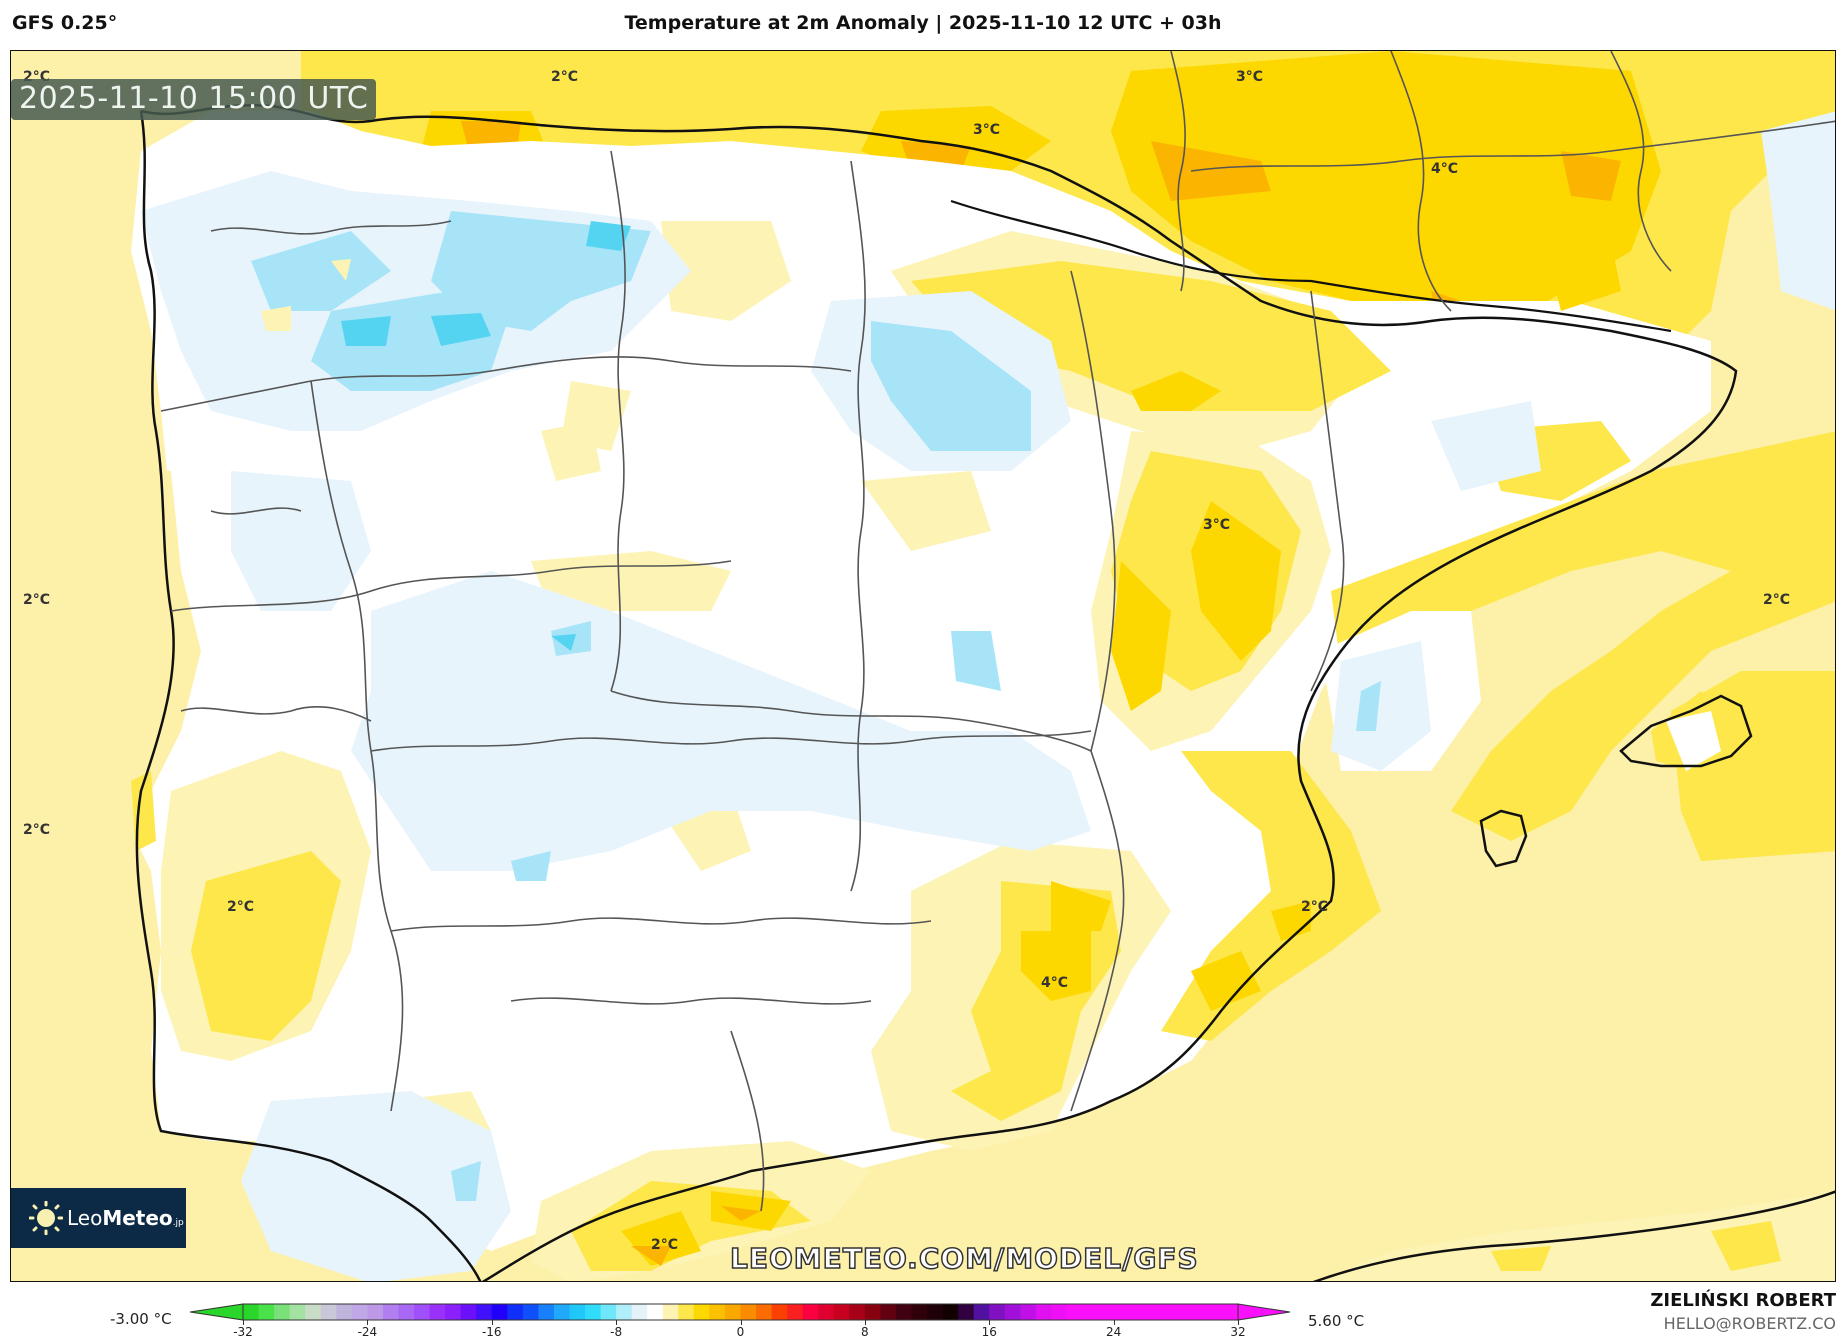 The image size is (1846, 1339). What do you see at coordinates (141, 1319) in the screenshot?
I see `colorbar-min-label: -3.00 °C` at bounding box center [141, 1319].